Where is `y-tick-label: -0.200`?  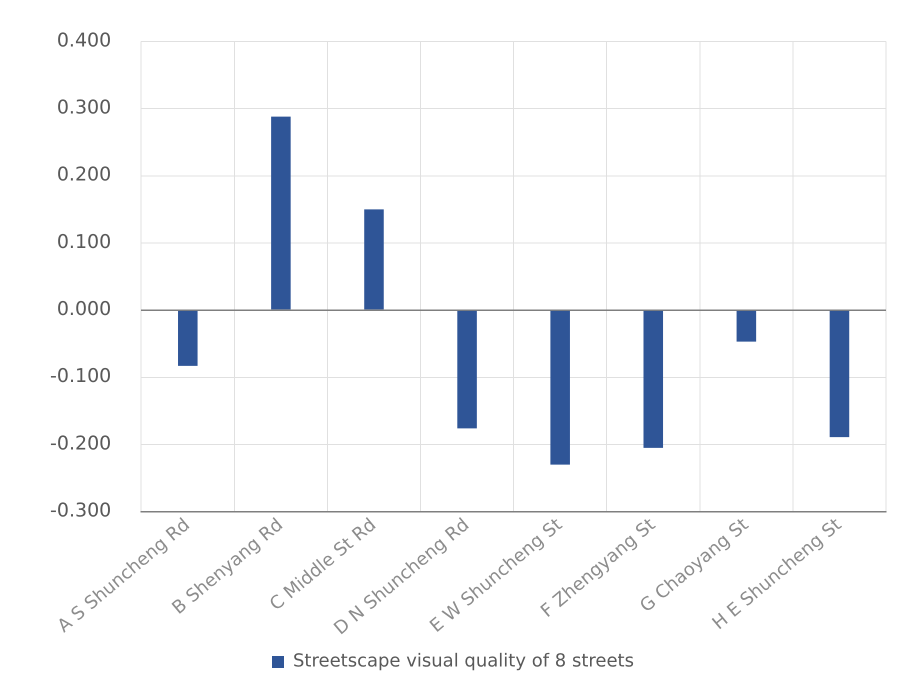 y-tick-label: -0.200 is located at coordinates (81, 443).